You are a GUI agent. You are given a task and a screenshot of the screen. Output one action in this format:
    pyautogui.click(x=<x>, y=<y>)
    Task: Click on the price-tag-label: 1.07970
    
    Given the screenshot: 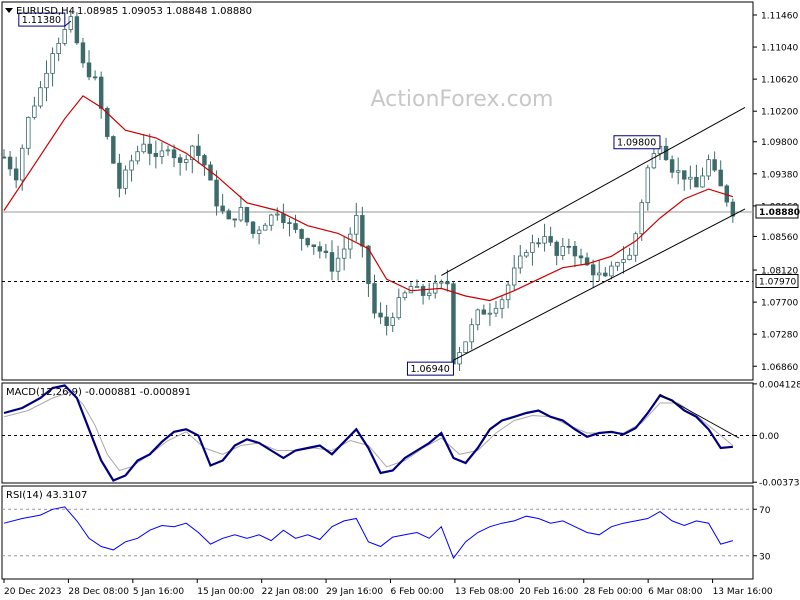 What is the action you would take?
    pyautogui.click(x=777, y=282)
    